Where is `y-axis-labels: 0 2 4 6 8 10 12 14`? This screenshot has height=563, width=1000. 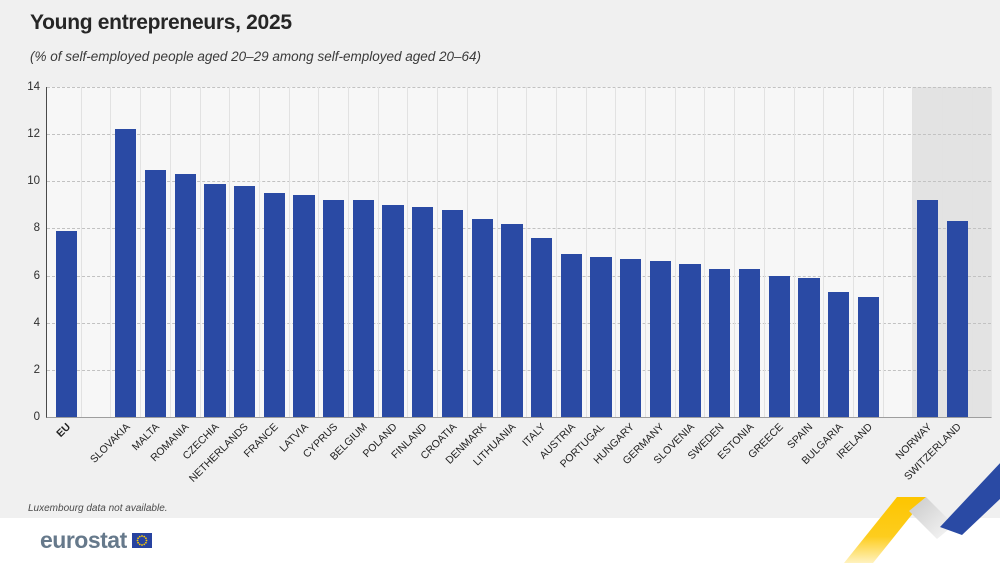 y-axis-labels: 0 2 4 6 8 10 12 14 is located at coordinates (20, 252).